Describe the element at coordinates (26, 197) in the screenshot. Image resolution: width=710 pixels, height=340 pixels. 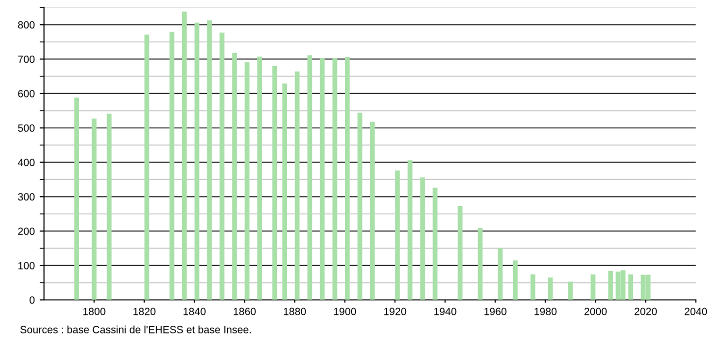
I see `y-tick-label: 300` at that location.